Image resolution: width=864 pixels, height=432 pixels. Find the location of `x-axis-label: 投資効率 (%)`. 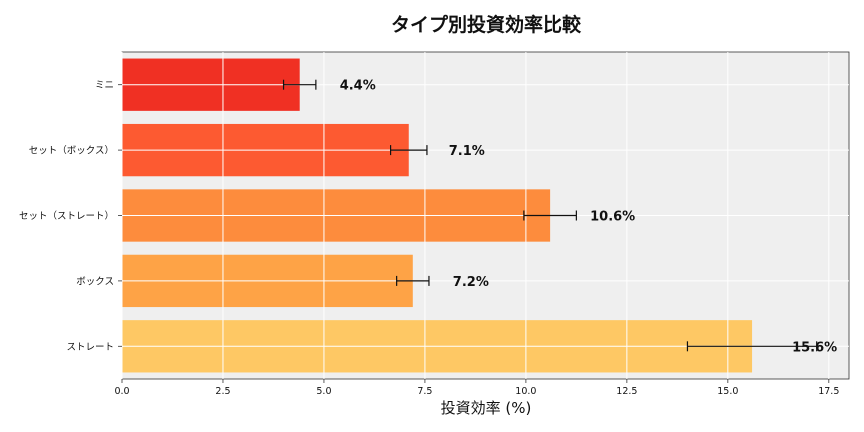

x-axis-label: 投資効率 (%) is located at coordinates (486, 408).